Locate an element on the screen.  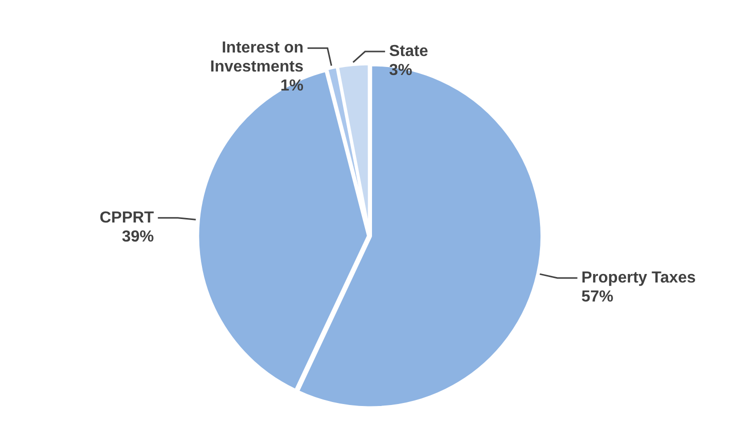
slice-label: State is located at coordinates (408, 51).